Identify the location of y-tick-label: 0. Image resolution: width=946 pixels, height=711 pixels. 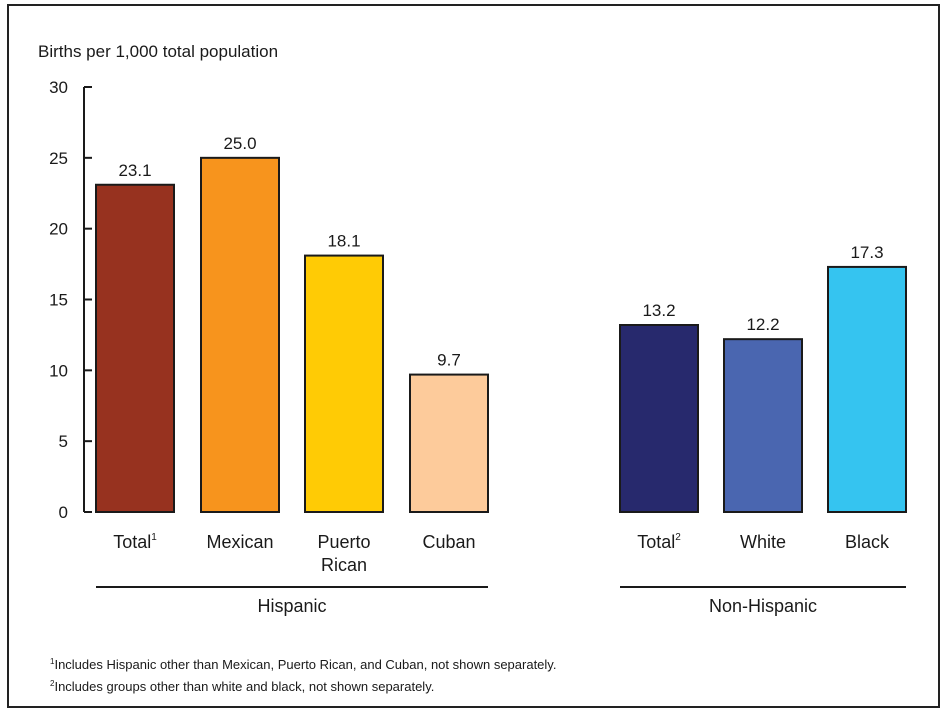
(63, 512).